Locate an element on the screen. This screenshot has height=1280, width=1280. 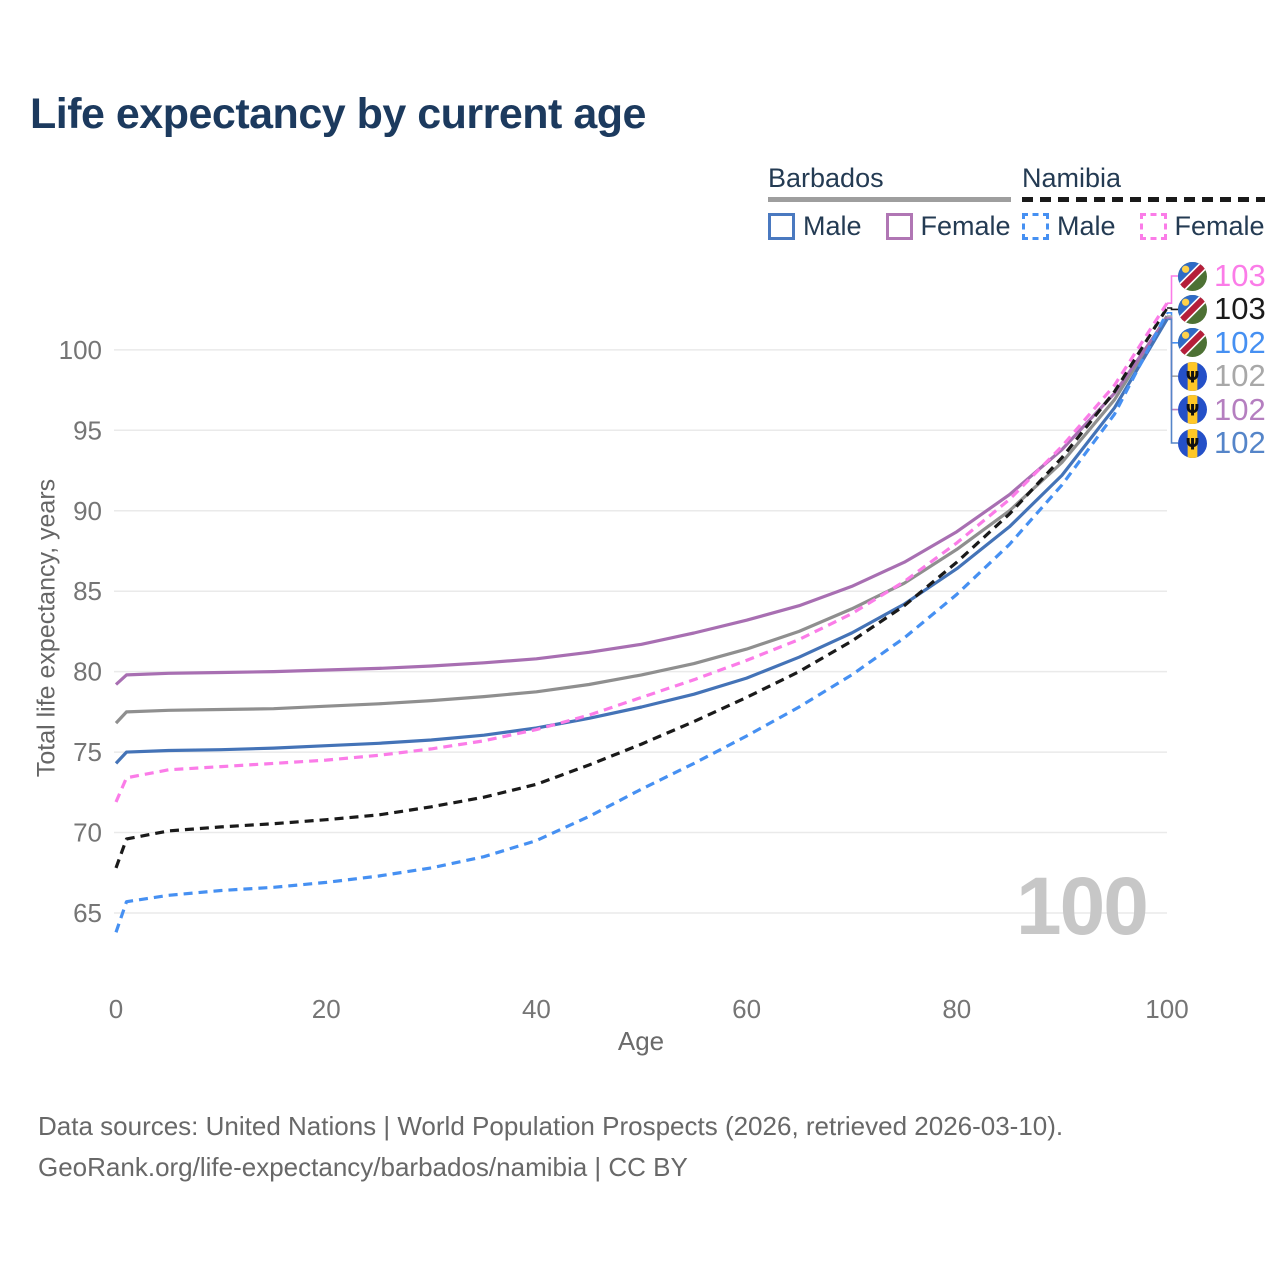
age-watermark: 100 is located at coordinates (1082, 906).